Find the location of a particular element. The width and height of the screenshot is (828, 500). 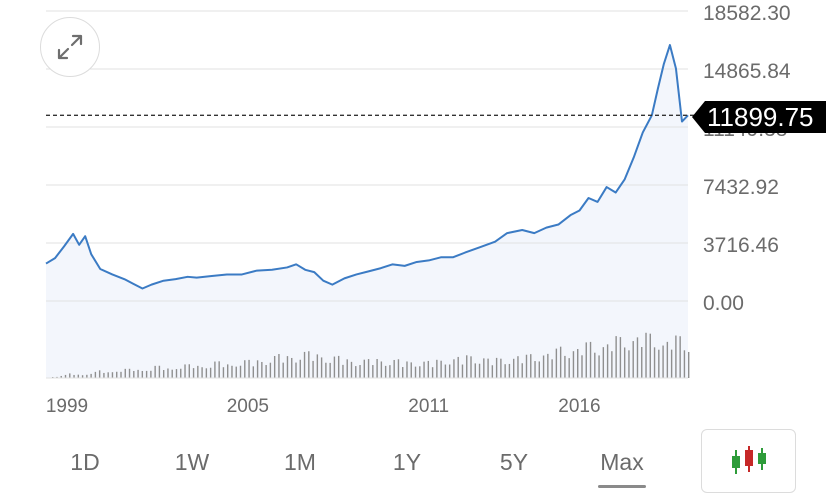

range-1y-button: 1Y is located at coordinates (407, 462).